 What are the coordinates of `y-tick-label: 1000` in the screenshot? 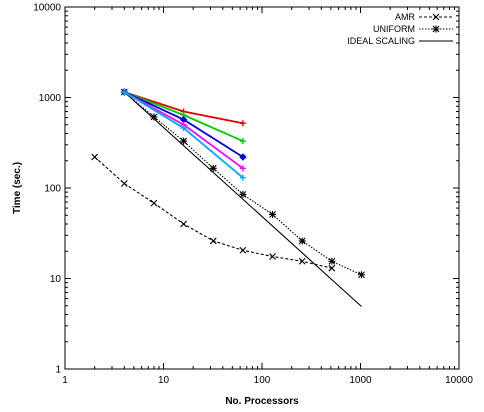 It's located at (50, 98).